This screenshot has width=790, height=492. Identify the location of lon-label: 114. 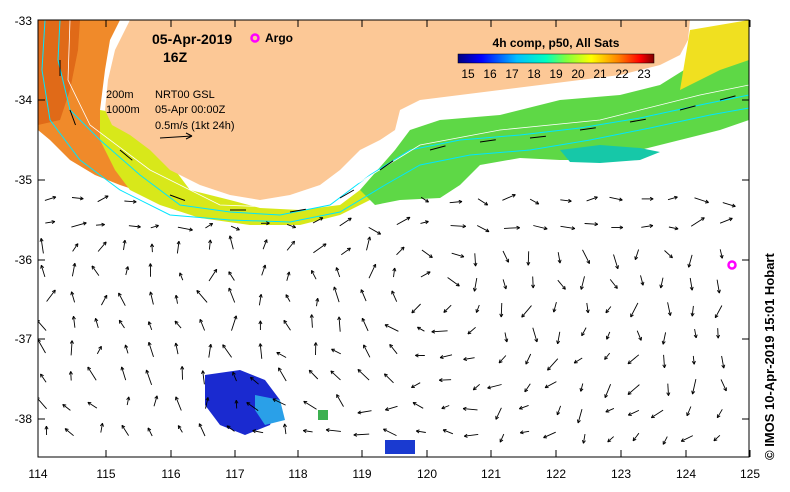
(37, 474).